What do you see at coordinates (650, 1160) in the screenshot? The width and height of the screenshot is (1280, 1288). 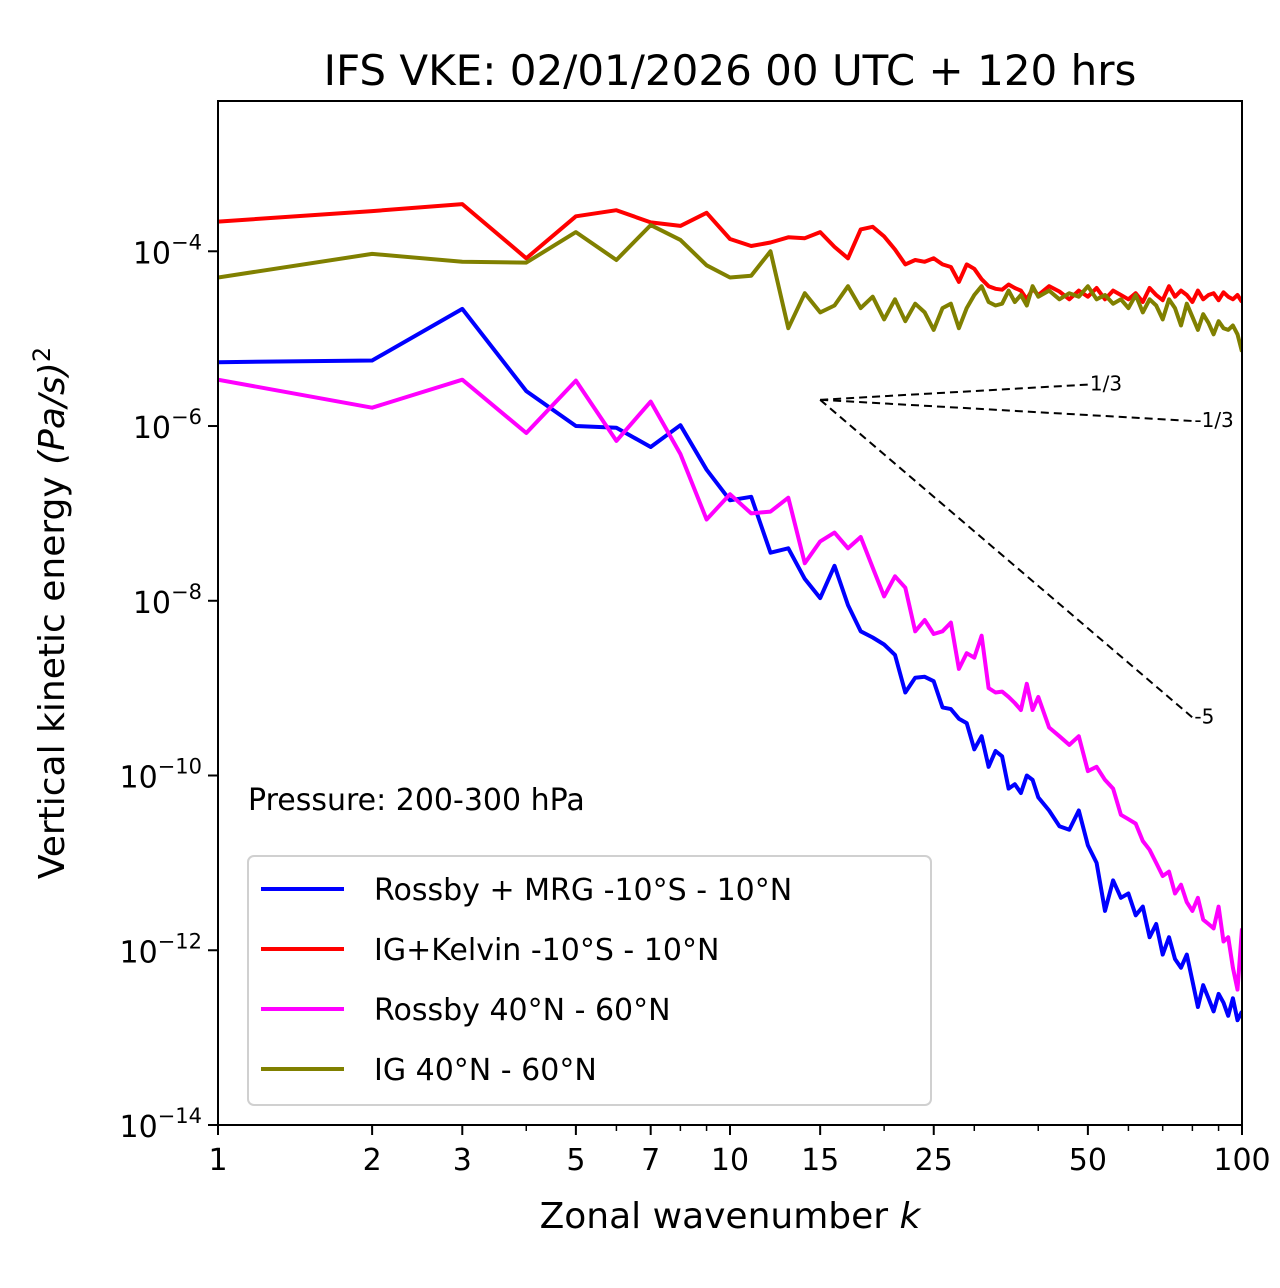 I see `x-tick-label: 7` at bounding box center [650, 1160].